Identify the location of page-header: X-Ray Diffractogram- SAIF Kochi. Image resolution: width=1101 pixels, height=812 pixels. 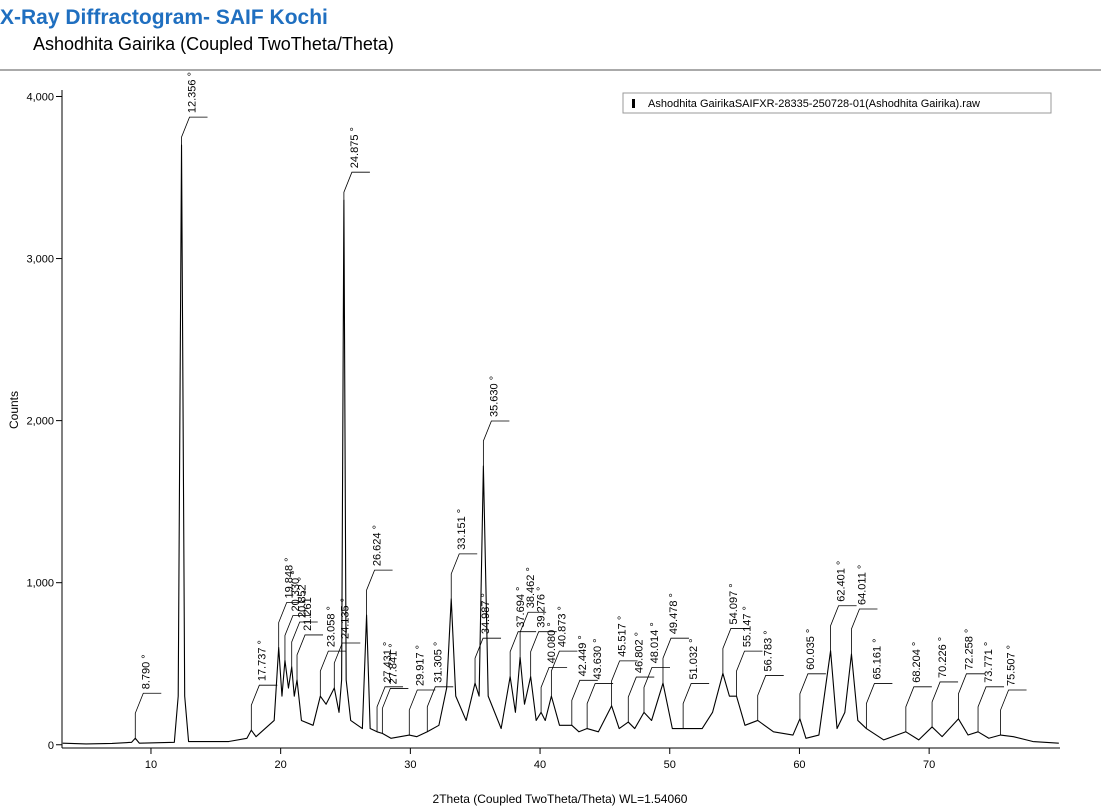
(164, 17).